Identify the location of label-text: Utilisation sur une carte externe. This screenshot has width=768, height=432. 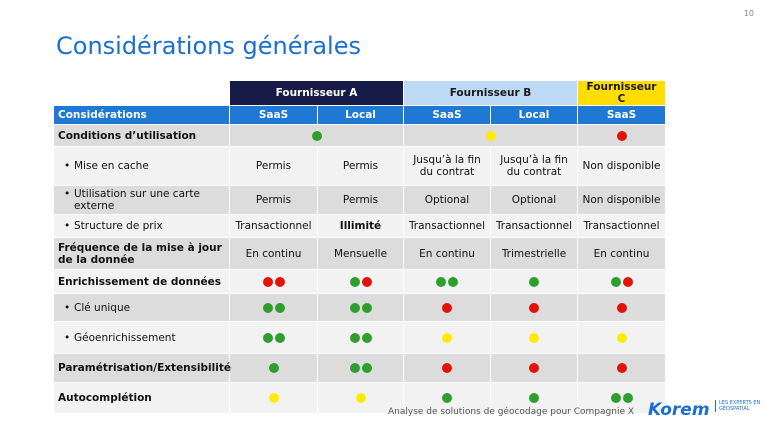
(144, 200).